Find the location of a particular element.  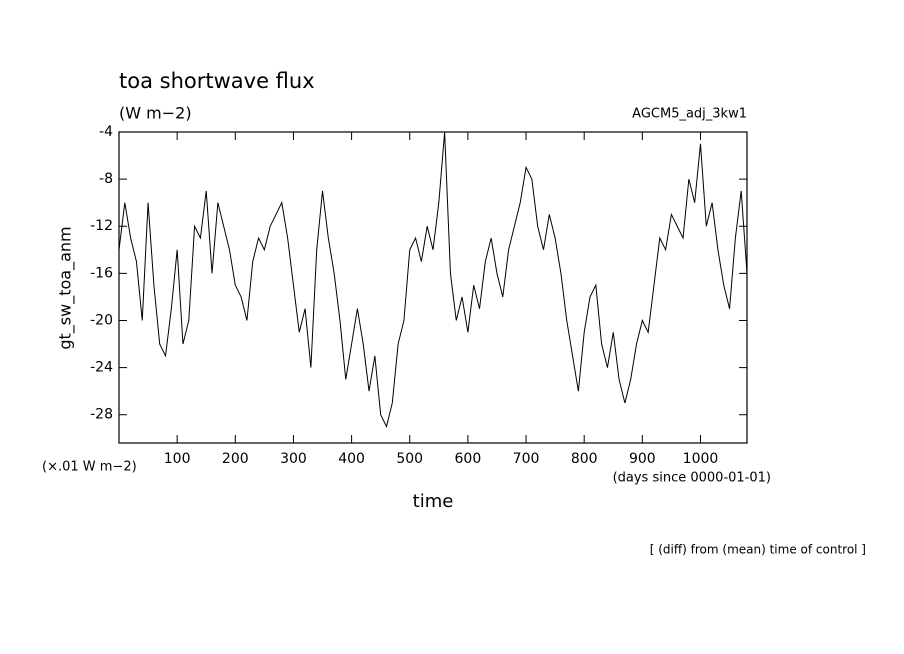

x-axis-label: time is located at coordinates (433, 501).